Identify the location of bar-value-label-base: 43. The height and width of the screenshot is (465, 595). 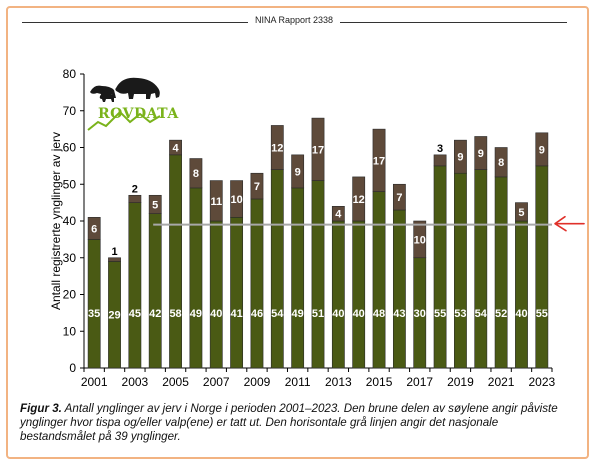
(399, 314).